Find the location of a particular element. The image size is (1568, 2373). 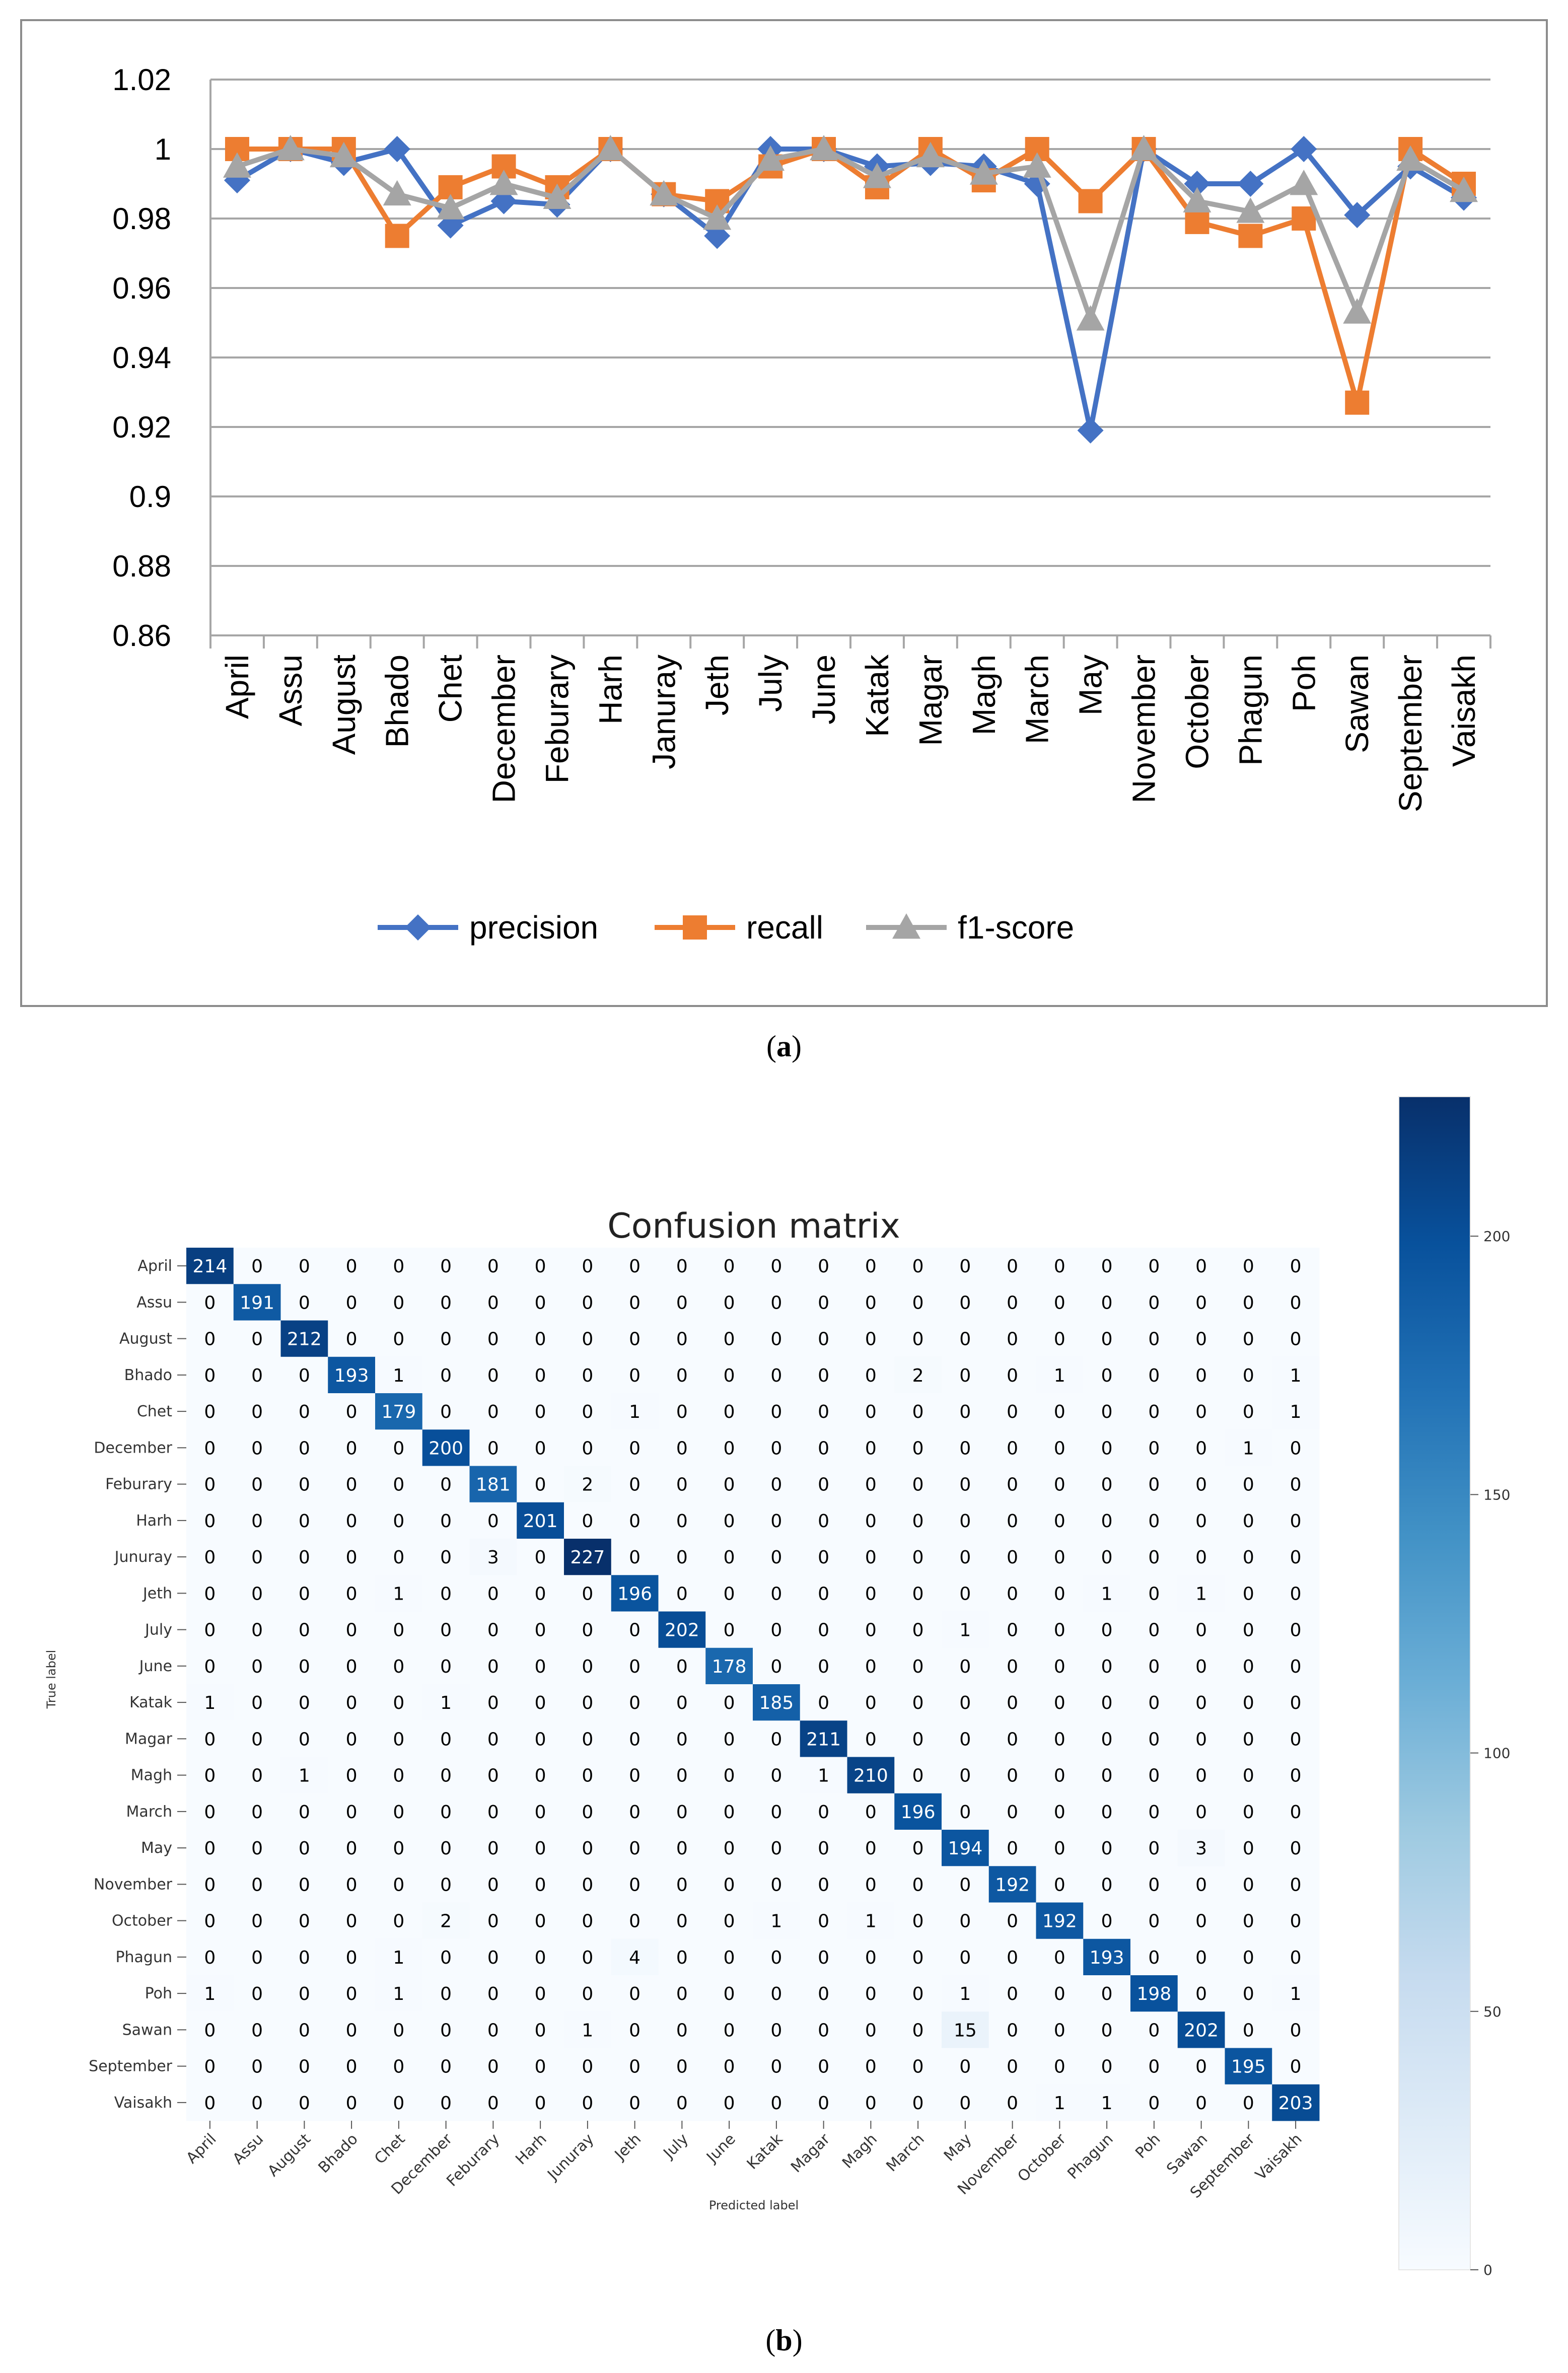

col-label-july: July is located at coordinates (676, 2146).